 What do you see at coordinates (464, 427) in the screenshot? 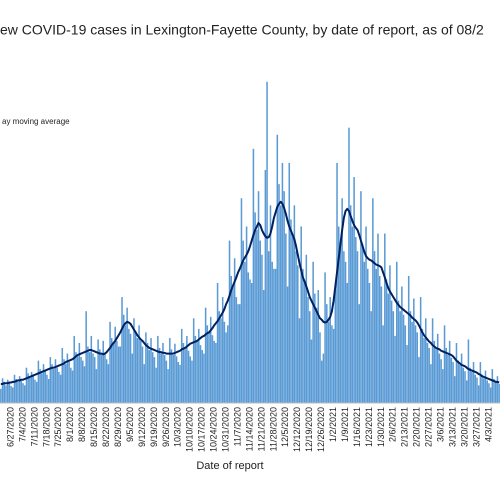
I see `x-tick-label: 3/20/2021` at bounding box center [464, 427].